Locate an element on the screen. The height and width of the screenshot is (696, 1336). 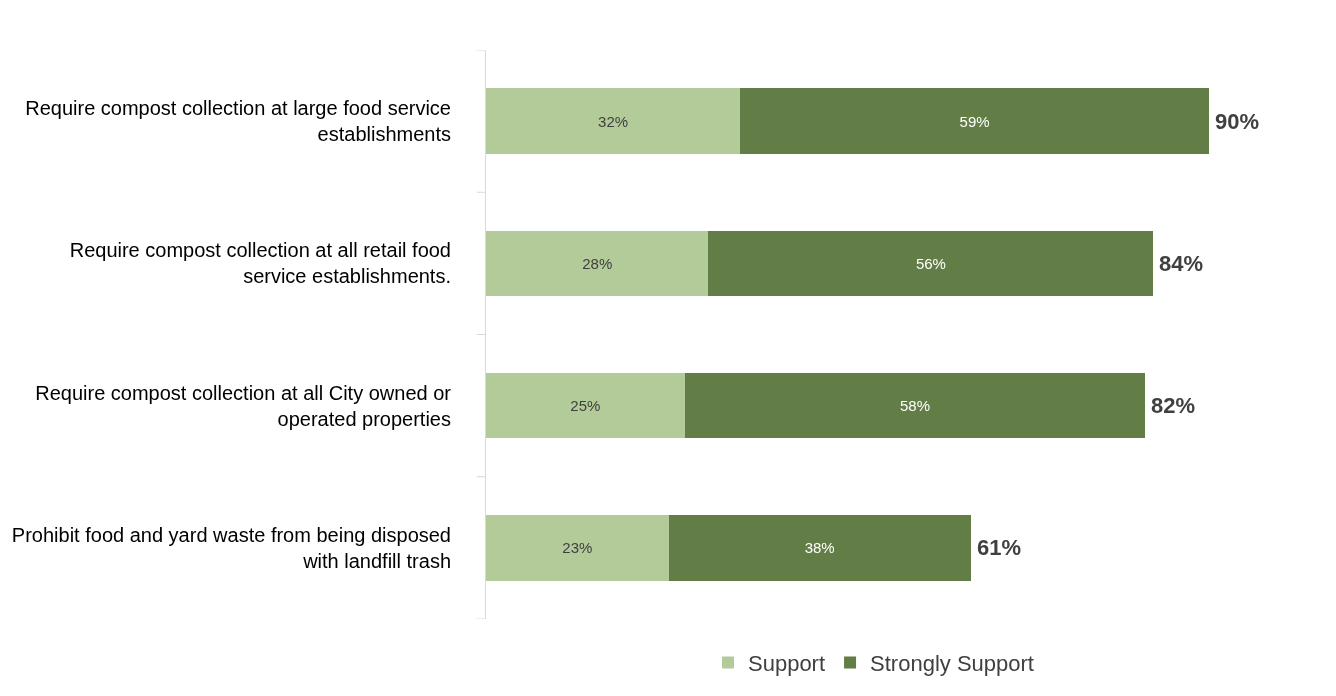
y-tick-label: Require compost collection at all City owned or operated properties is located at coordinates (243, 405).